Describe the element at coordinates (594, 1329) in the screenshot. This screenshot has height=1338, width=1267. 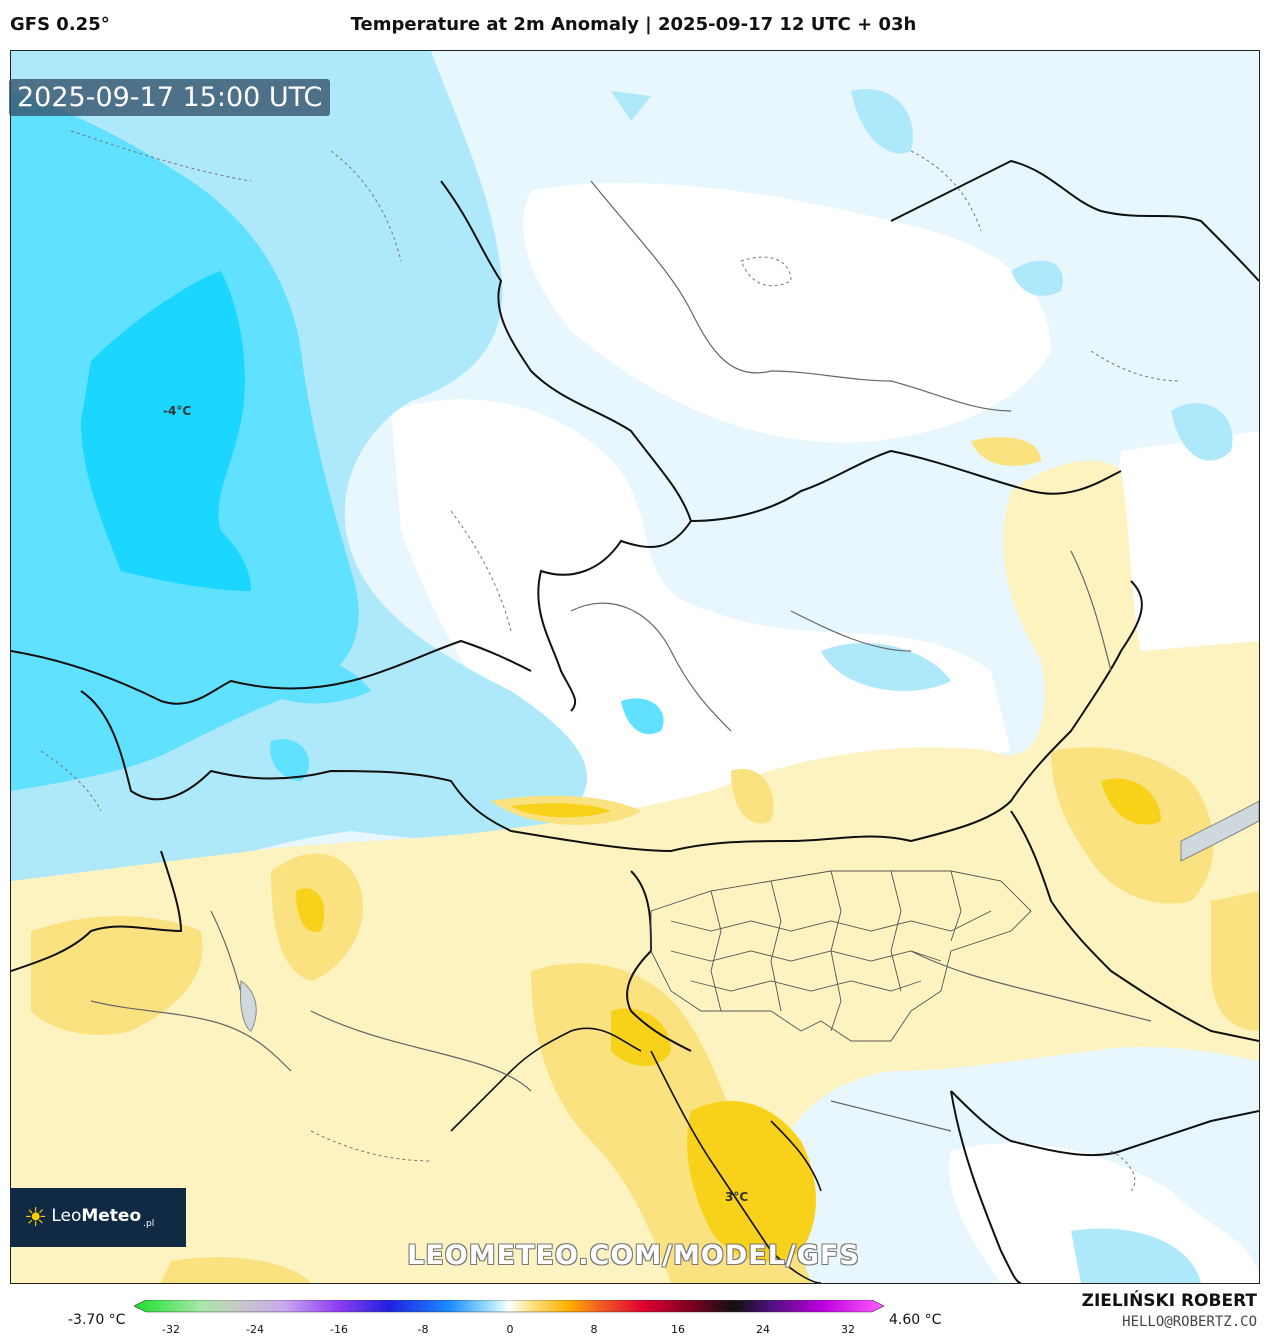
I see `legend-tick: 8` at that location.